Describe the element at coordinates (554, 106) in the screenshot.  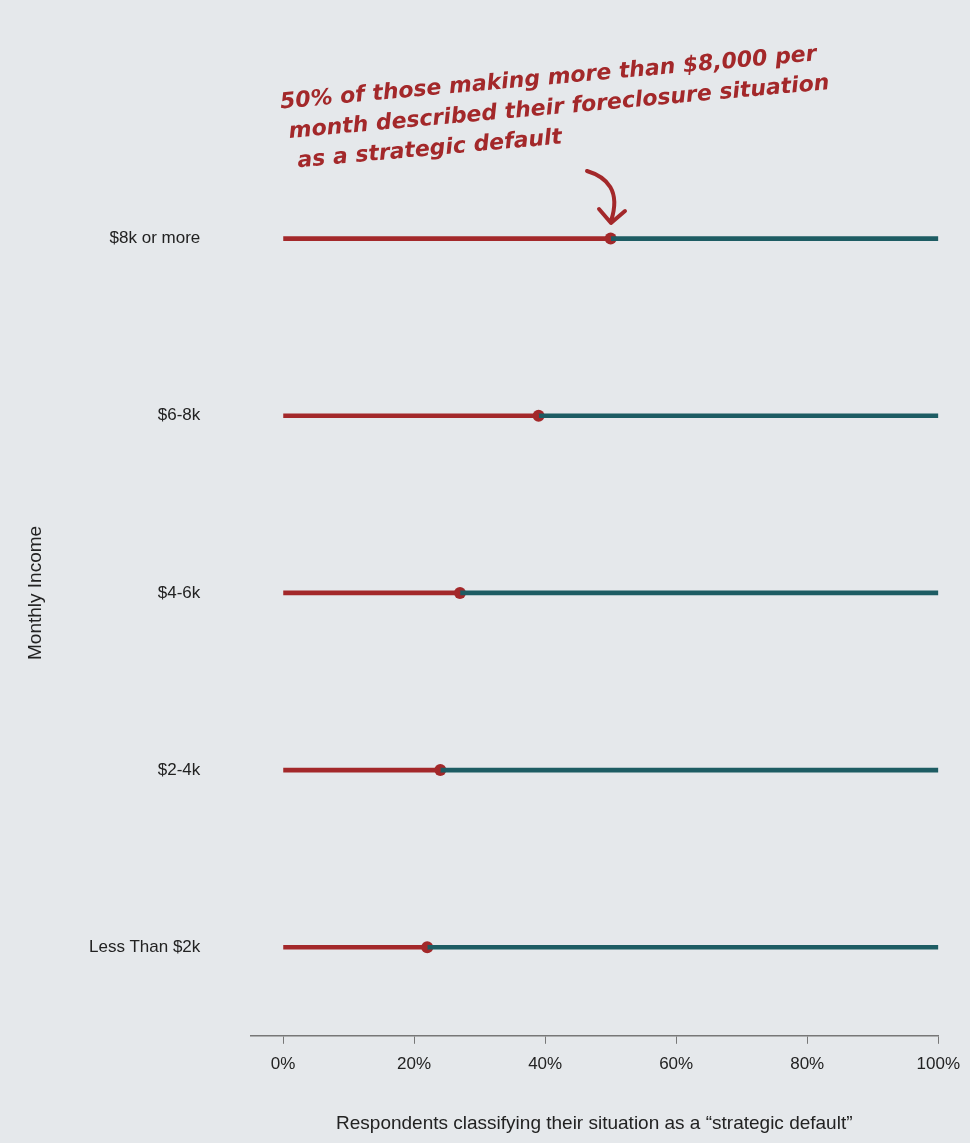
I see `annotation: 50% of those making more than $8,000 per month described their foreclosure situation as a strategic default` at that location.